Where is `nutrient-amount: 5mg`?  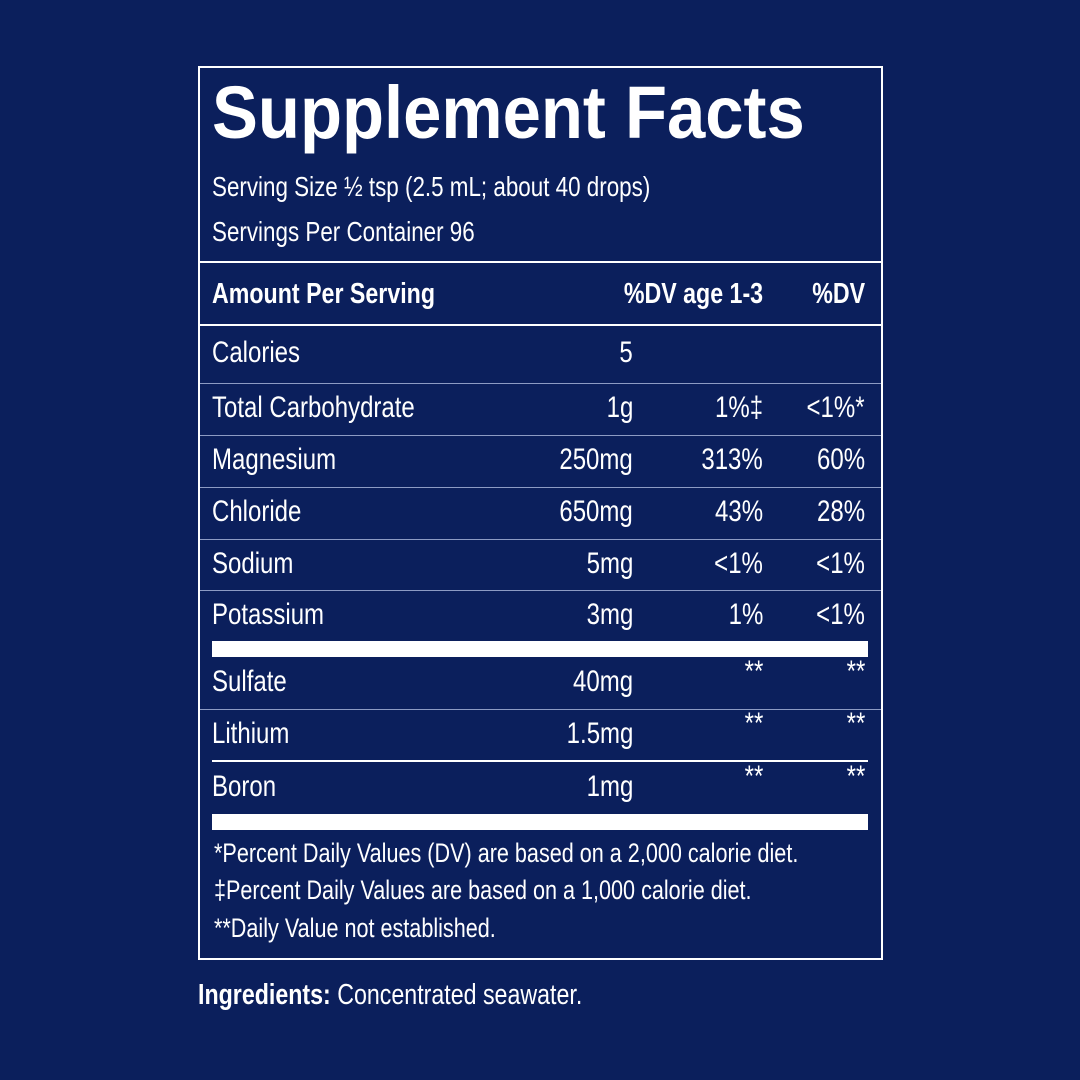
nutrient-amount: 5mg is located at coordinates (609, 563).